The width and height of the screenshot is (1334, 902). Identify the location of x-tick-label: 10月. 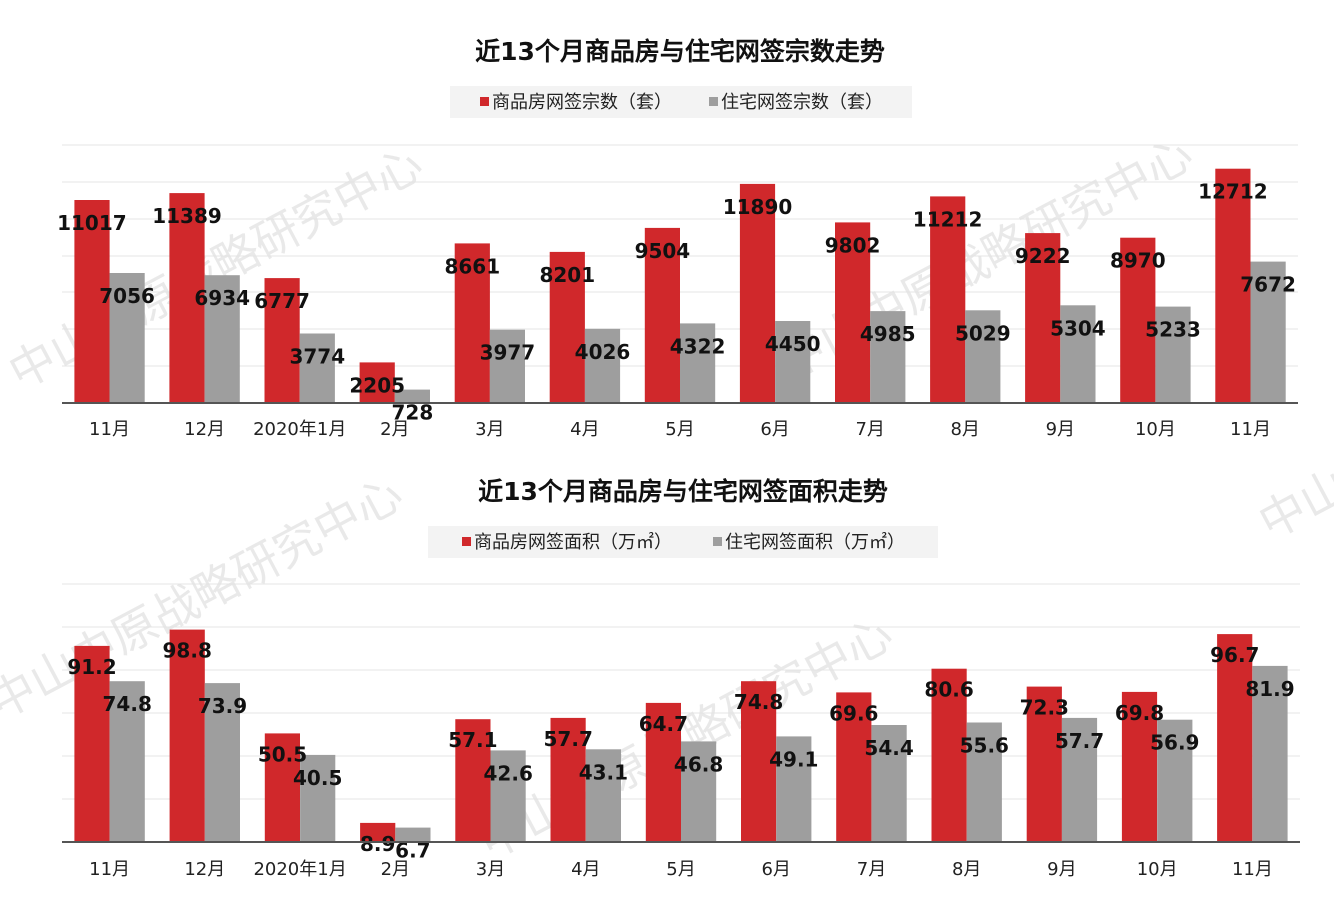
(1155, 429).